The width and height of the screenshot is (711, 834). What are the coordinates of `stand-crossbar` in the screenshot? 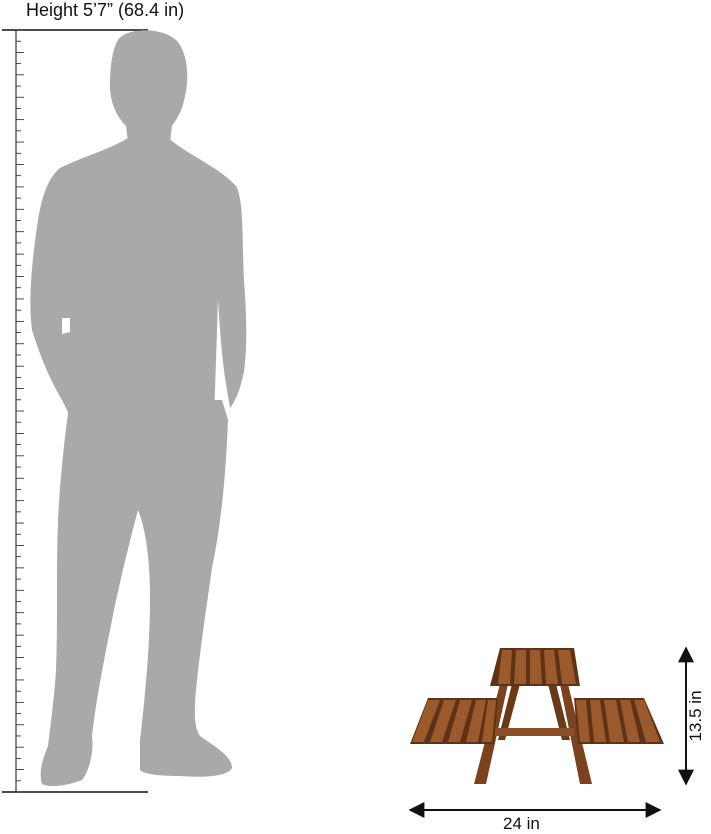 It's located at (534, 732).